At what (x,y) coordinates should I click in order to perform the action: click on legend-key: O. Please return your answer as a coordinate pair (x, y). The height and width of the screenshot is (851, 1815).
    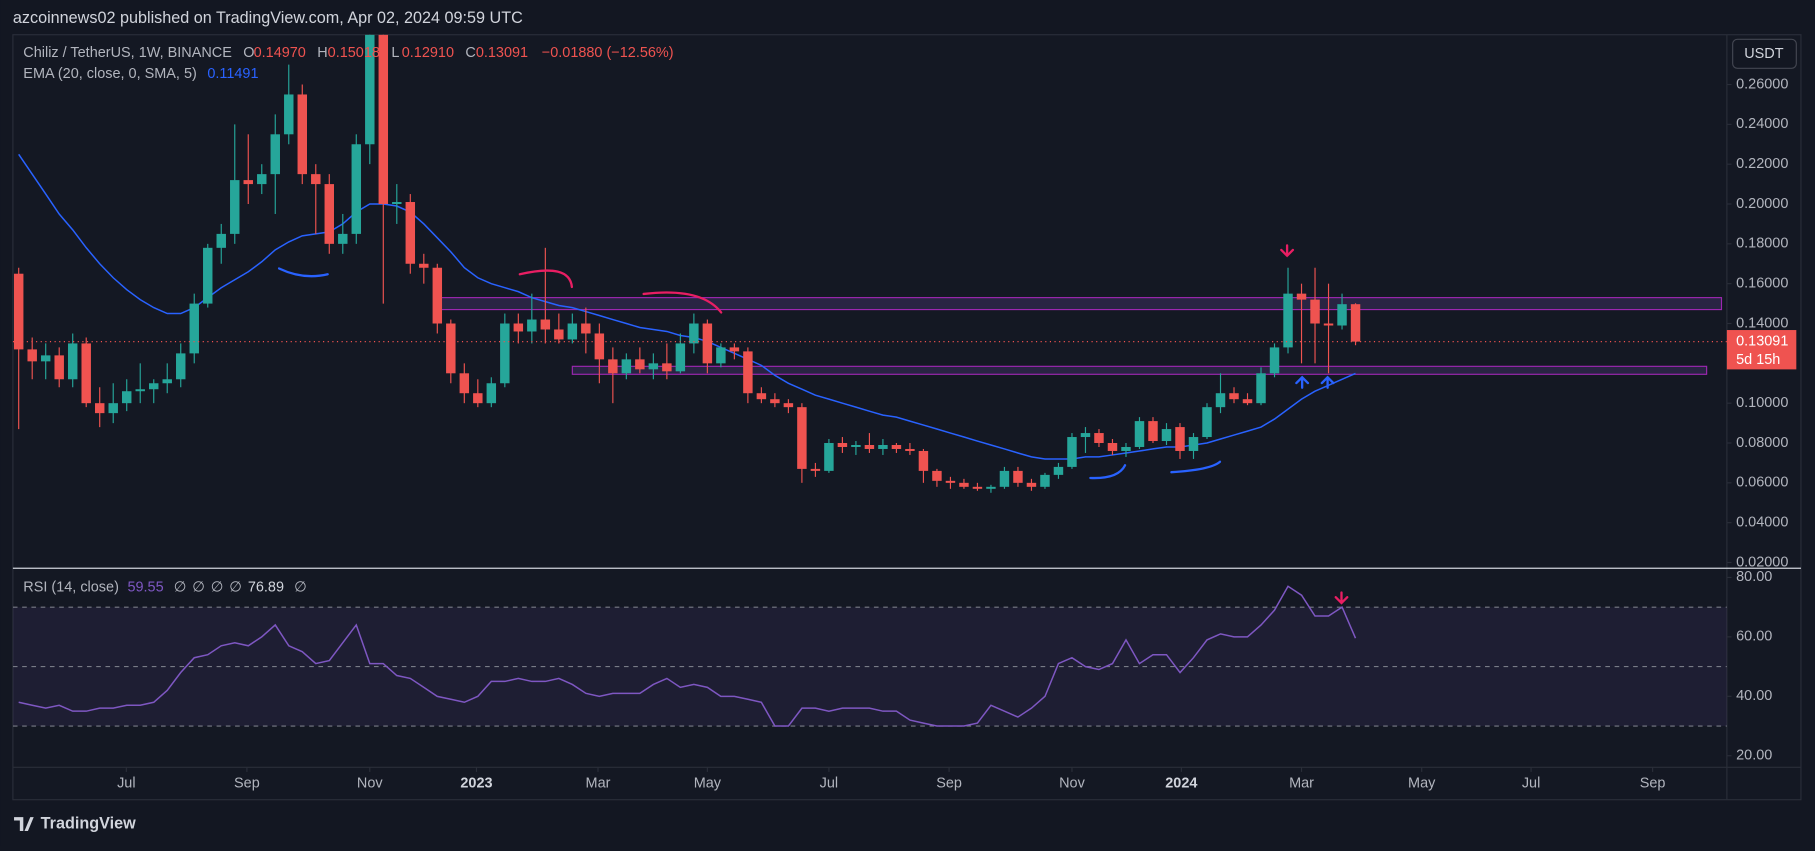
    Looking at the image, I should click on (248, 53).